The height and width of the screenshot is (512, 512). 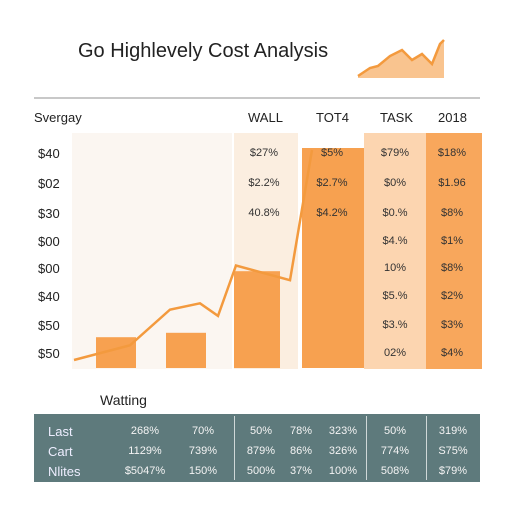 What do you see at coordinates (395, 325) in the screenshot?
I see `cell-task: $3.%` at bounding box center [395, 325].